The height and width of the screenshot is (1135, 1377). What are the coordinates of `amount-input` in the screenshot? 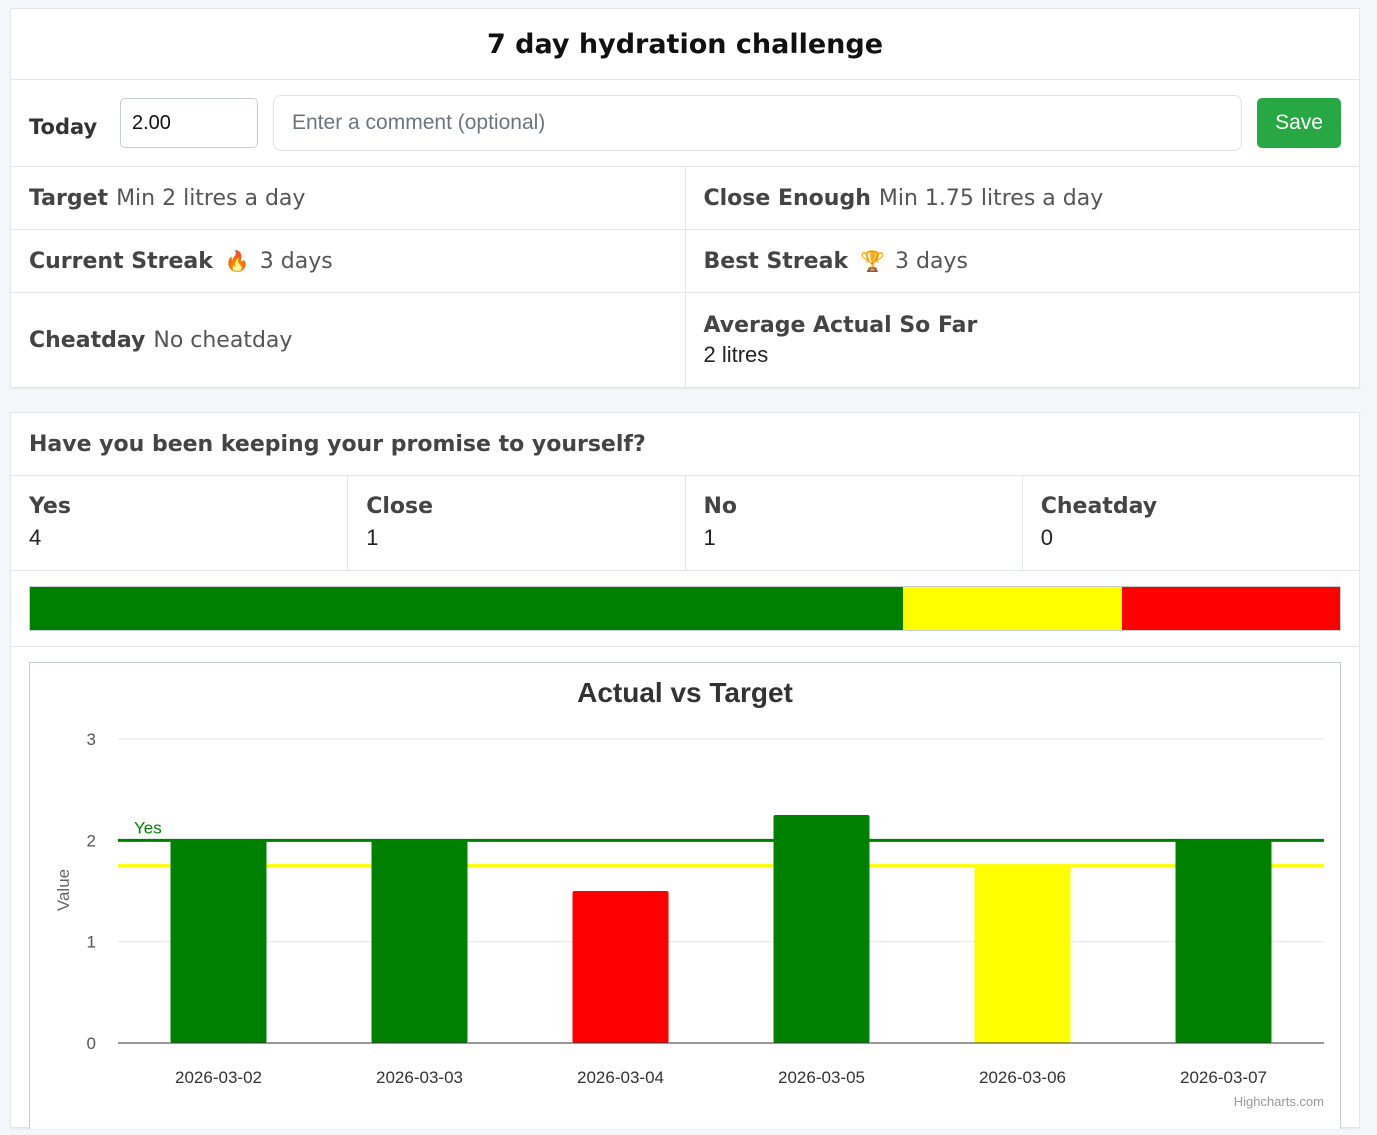 It's located at (189, 123).